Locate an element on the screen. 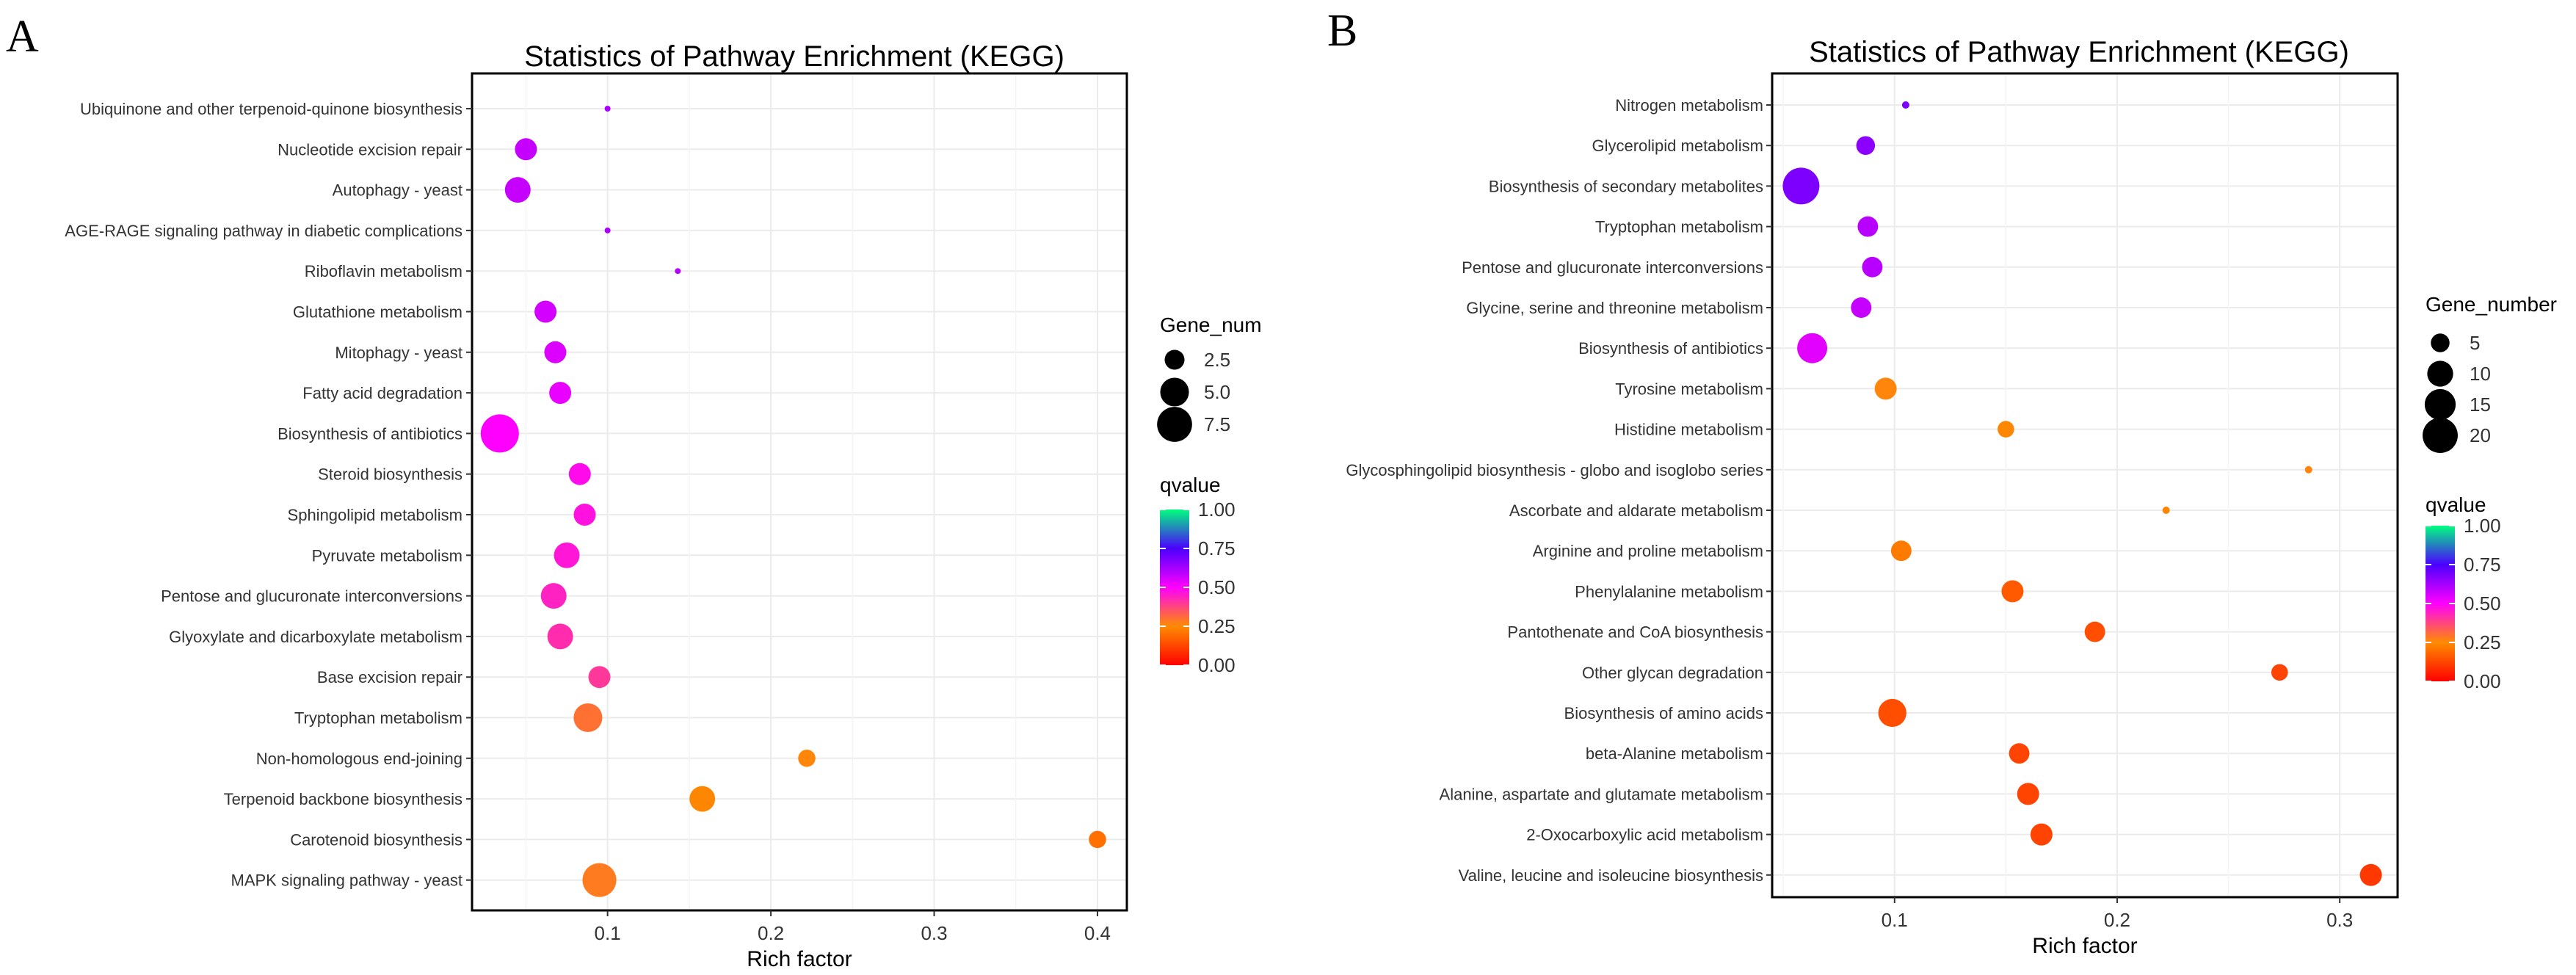 This screenshot has height=975, width=2576. y-tick-label: Tryptophan metabolism is located at coordinates (378, 718).